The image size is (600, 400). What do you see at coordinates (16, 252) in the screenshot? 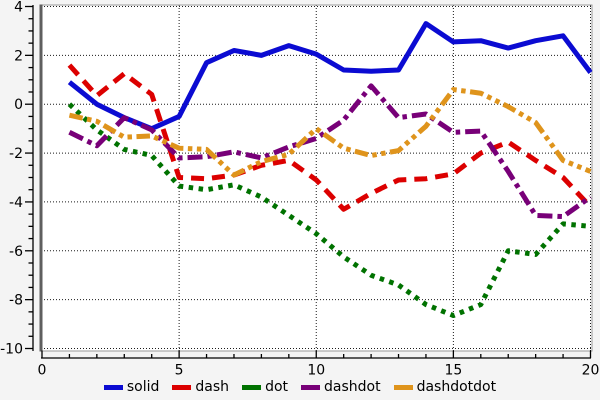
I see `svg-text: -6` at bounding box center [16, 252].